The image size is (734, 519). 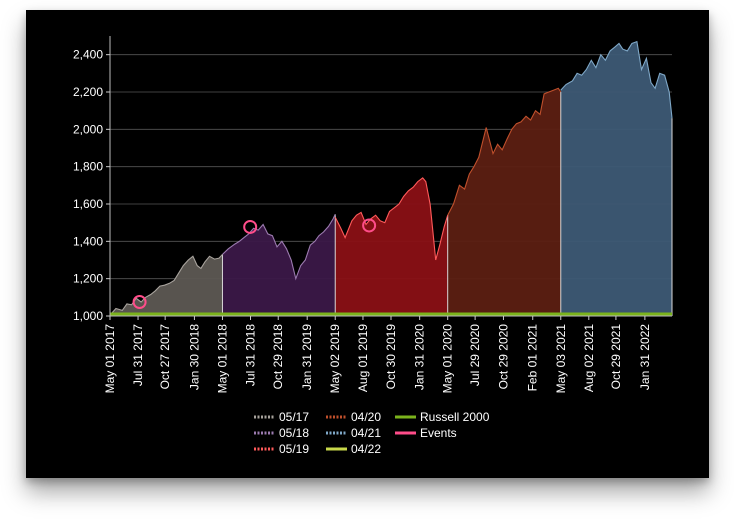 I want to click on legend-label: 04/22, so click(x=366, y=449).